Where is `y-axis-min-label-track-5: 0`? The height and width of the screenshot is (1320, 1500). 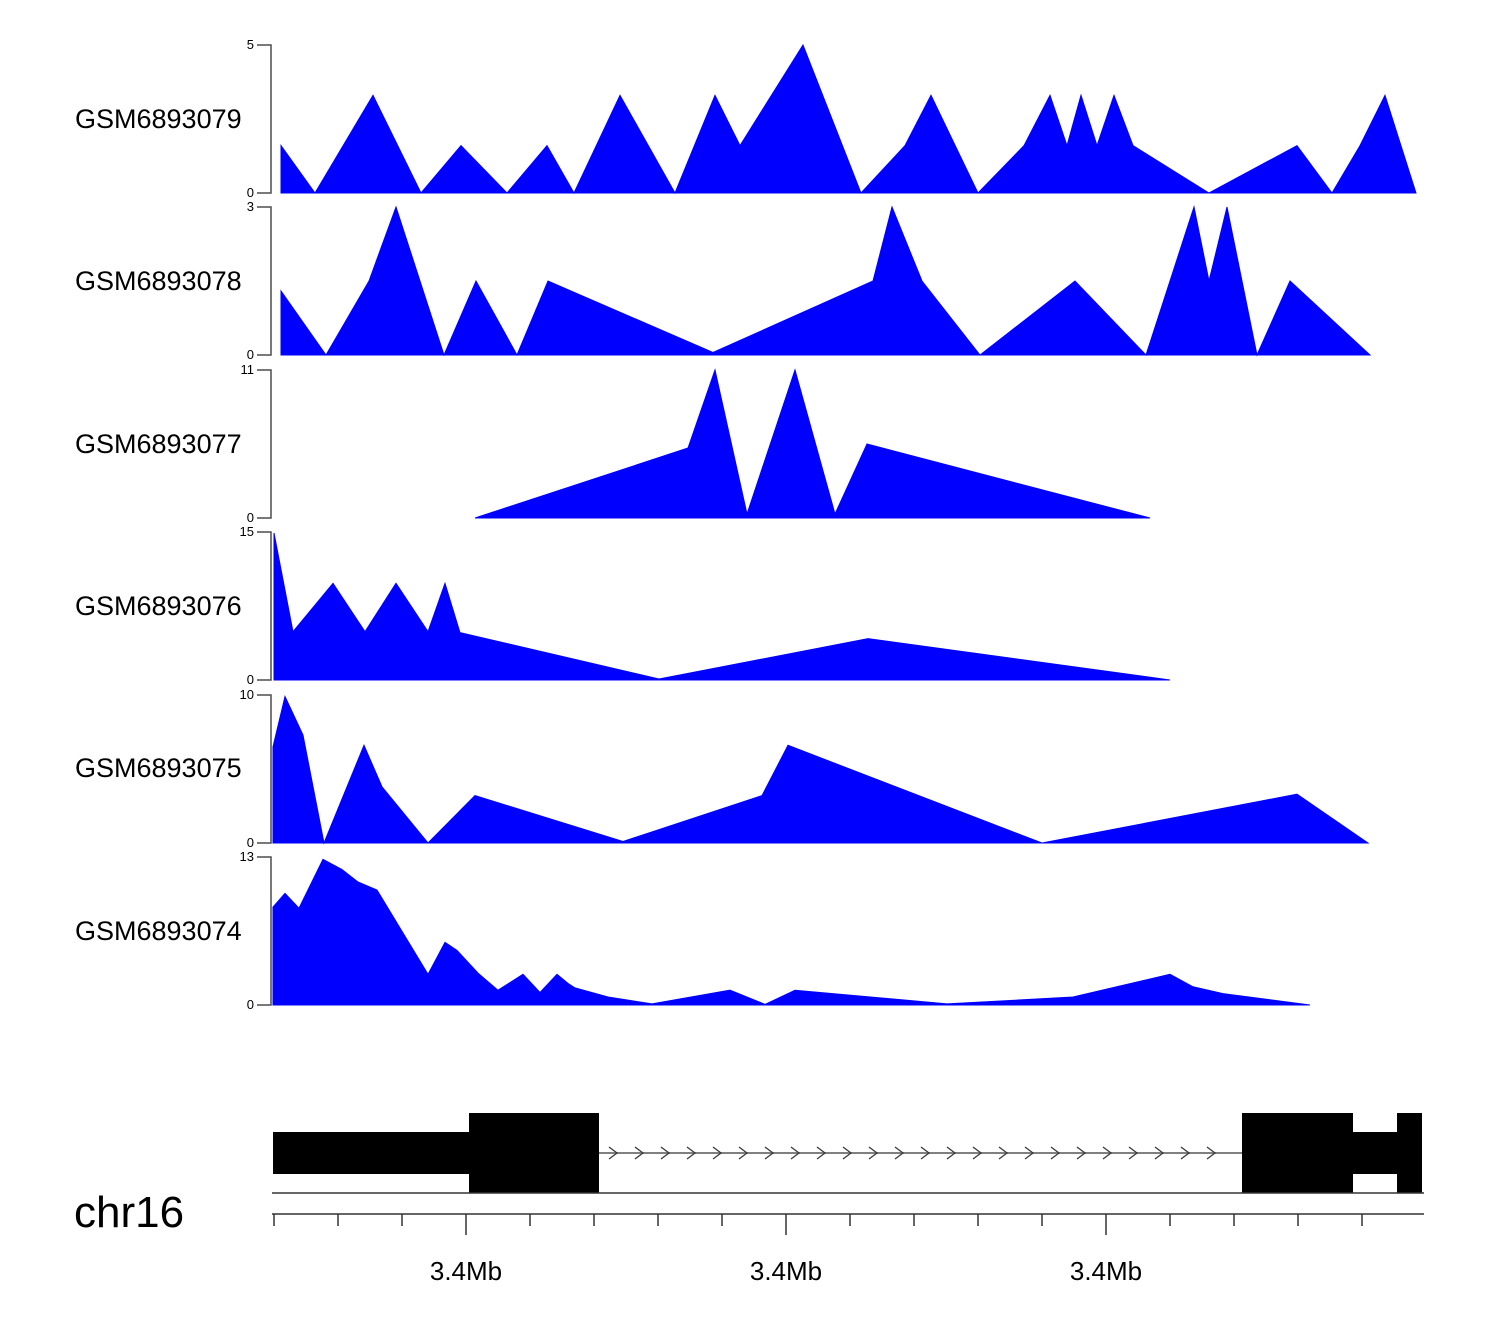
y-axis-min-label-track-5: 0 is located at coordinates (250, 842).